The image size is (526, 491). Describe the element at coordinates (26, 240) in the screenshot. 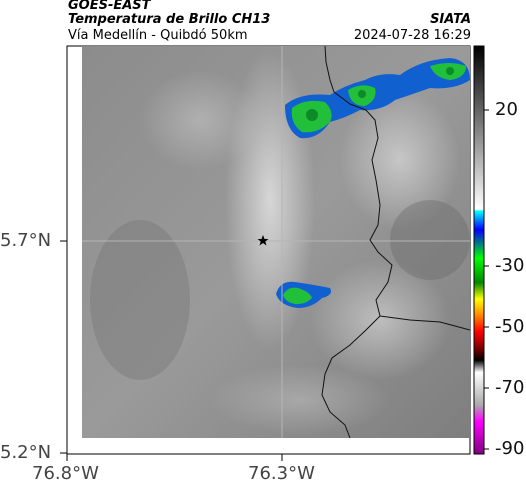

I see `lat-label-5.7: 5.7°N` at that location.